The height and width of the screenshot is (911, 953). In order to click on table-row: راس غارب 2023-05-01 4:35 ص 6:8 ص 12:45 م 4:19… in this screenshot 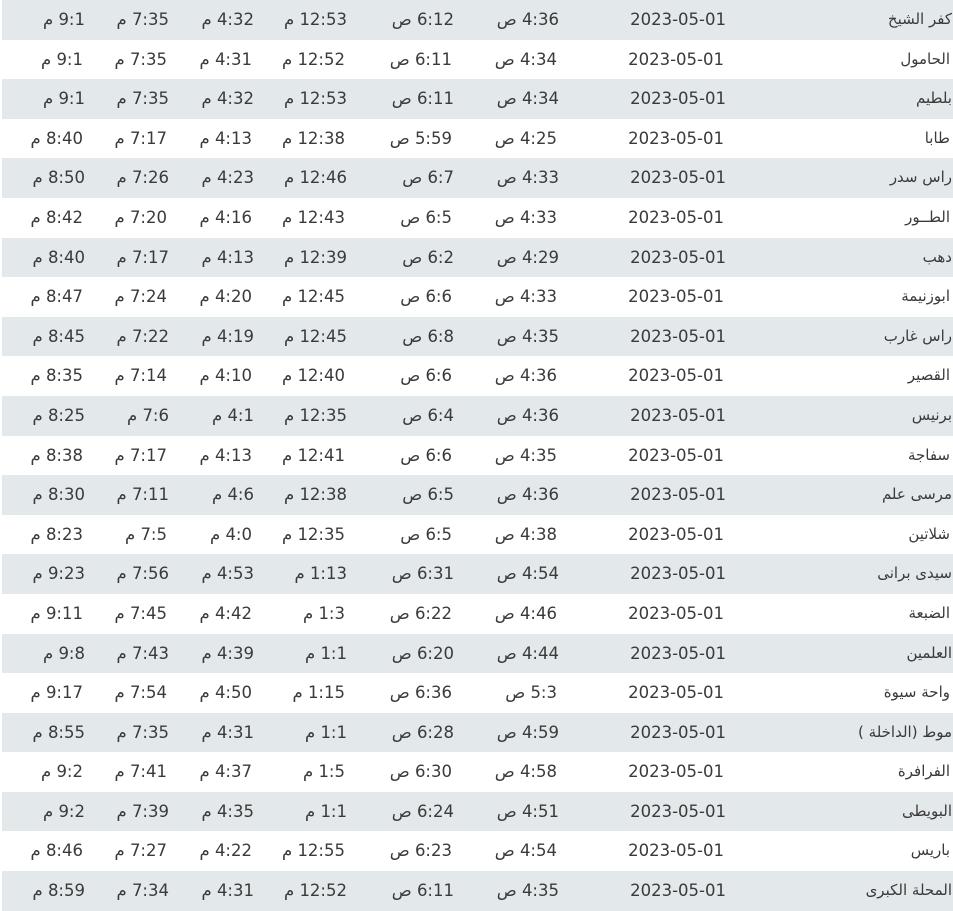, I will do `click(477, 336)`.